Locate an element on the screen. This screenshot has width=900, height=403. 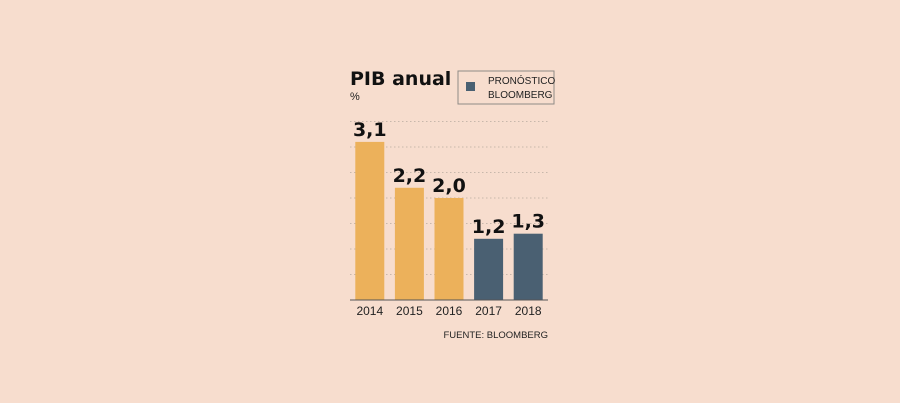
chart-title: PIB anual is located at coordinates (400, 79).